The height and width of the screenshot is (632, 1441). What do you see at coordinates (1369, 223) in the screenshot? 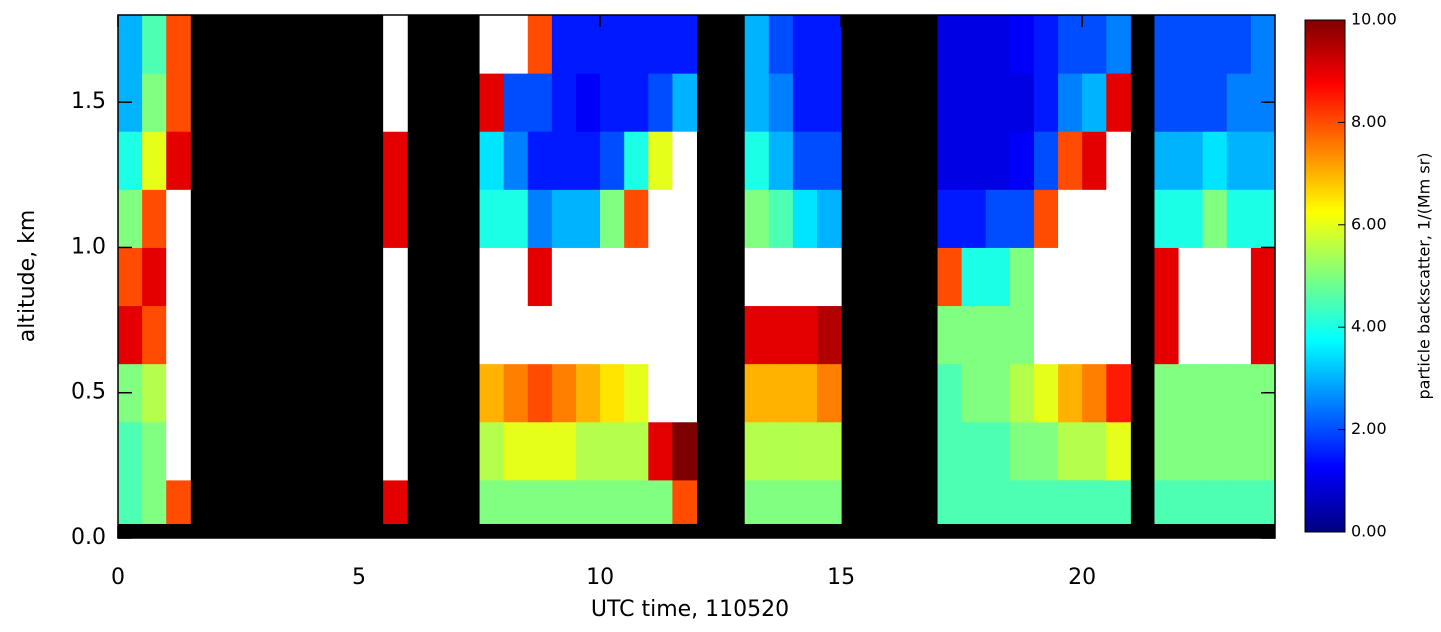
I see `colorbar-tick-label: 6.00` at bounding box center [1369, 223].